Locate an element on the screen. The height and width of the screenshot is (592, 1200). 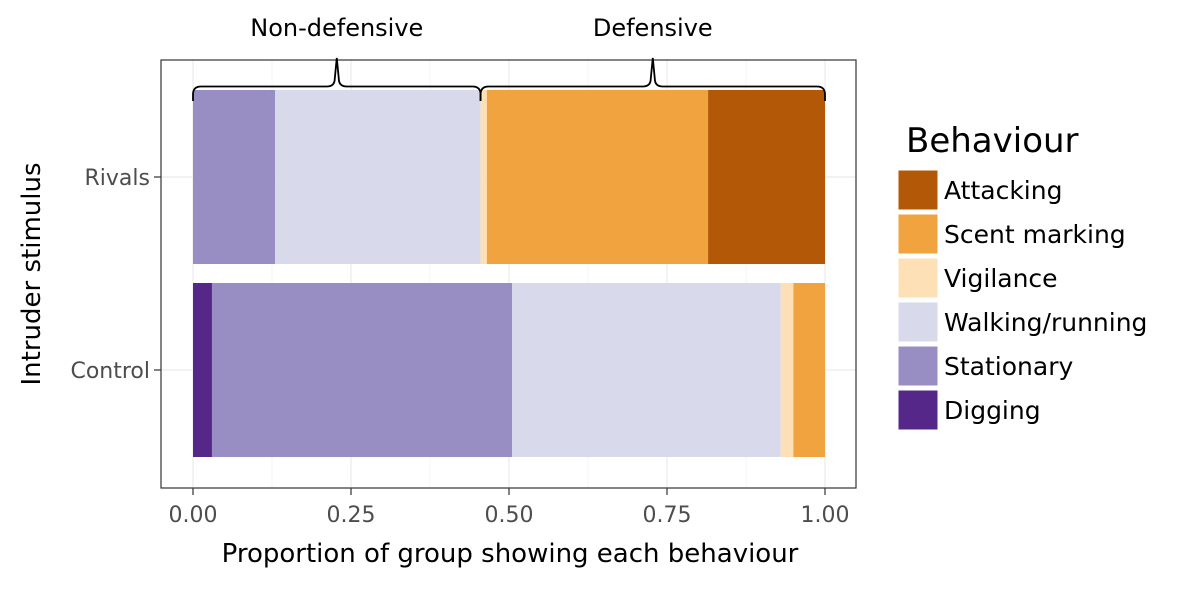
legend-label: Stationary is located at coordinates (1008, 366).